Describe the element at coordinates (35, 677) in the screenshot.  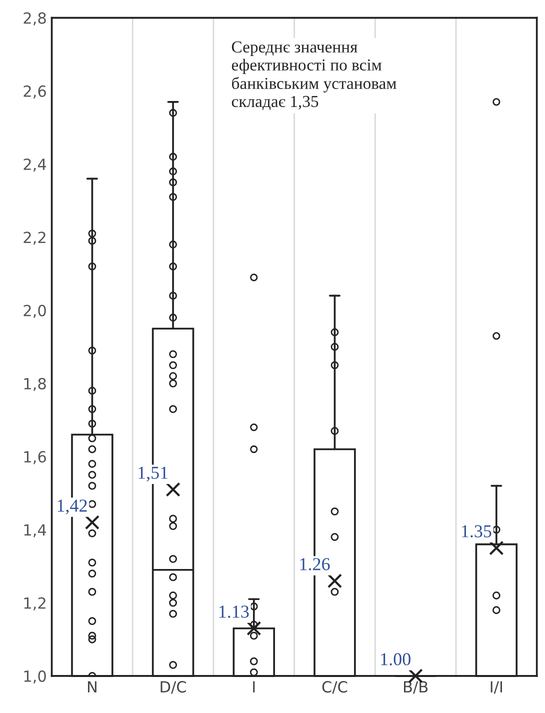
I see `y-tick-label: 1,0` at that location.